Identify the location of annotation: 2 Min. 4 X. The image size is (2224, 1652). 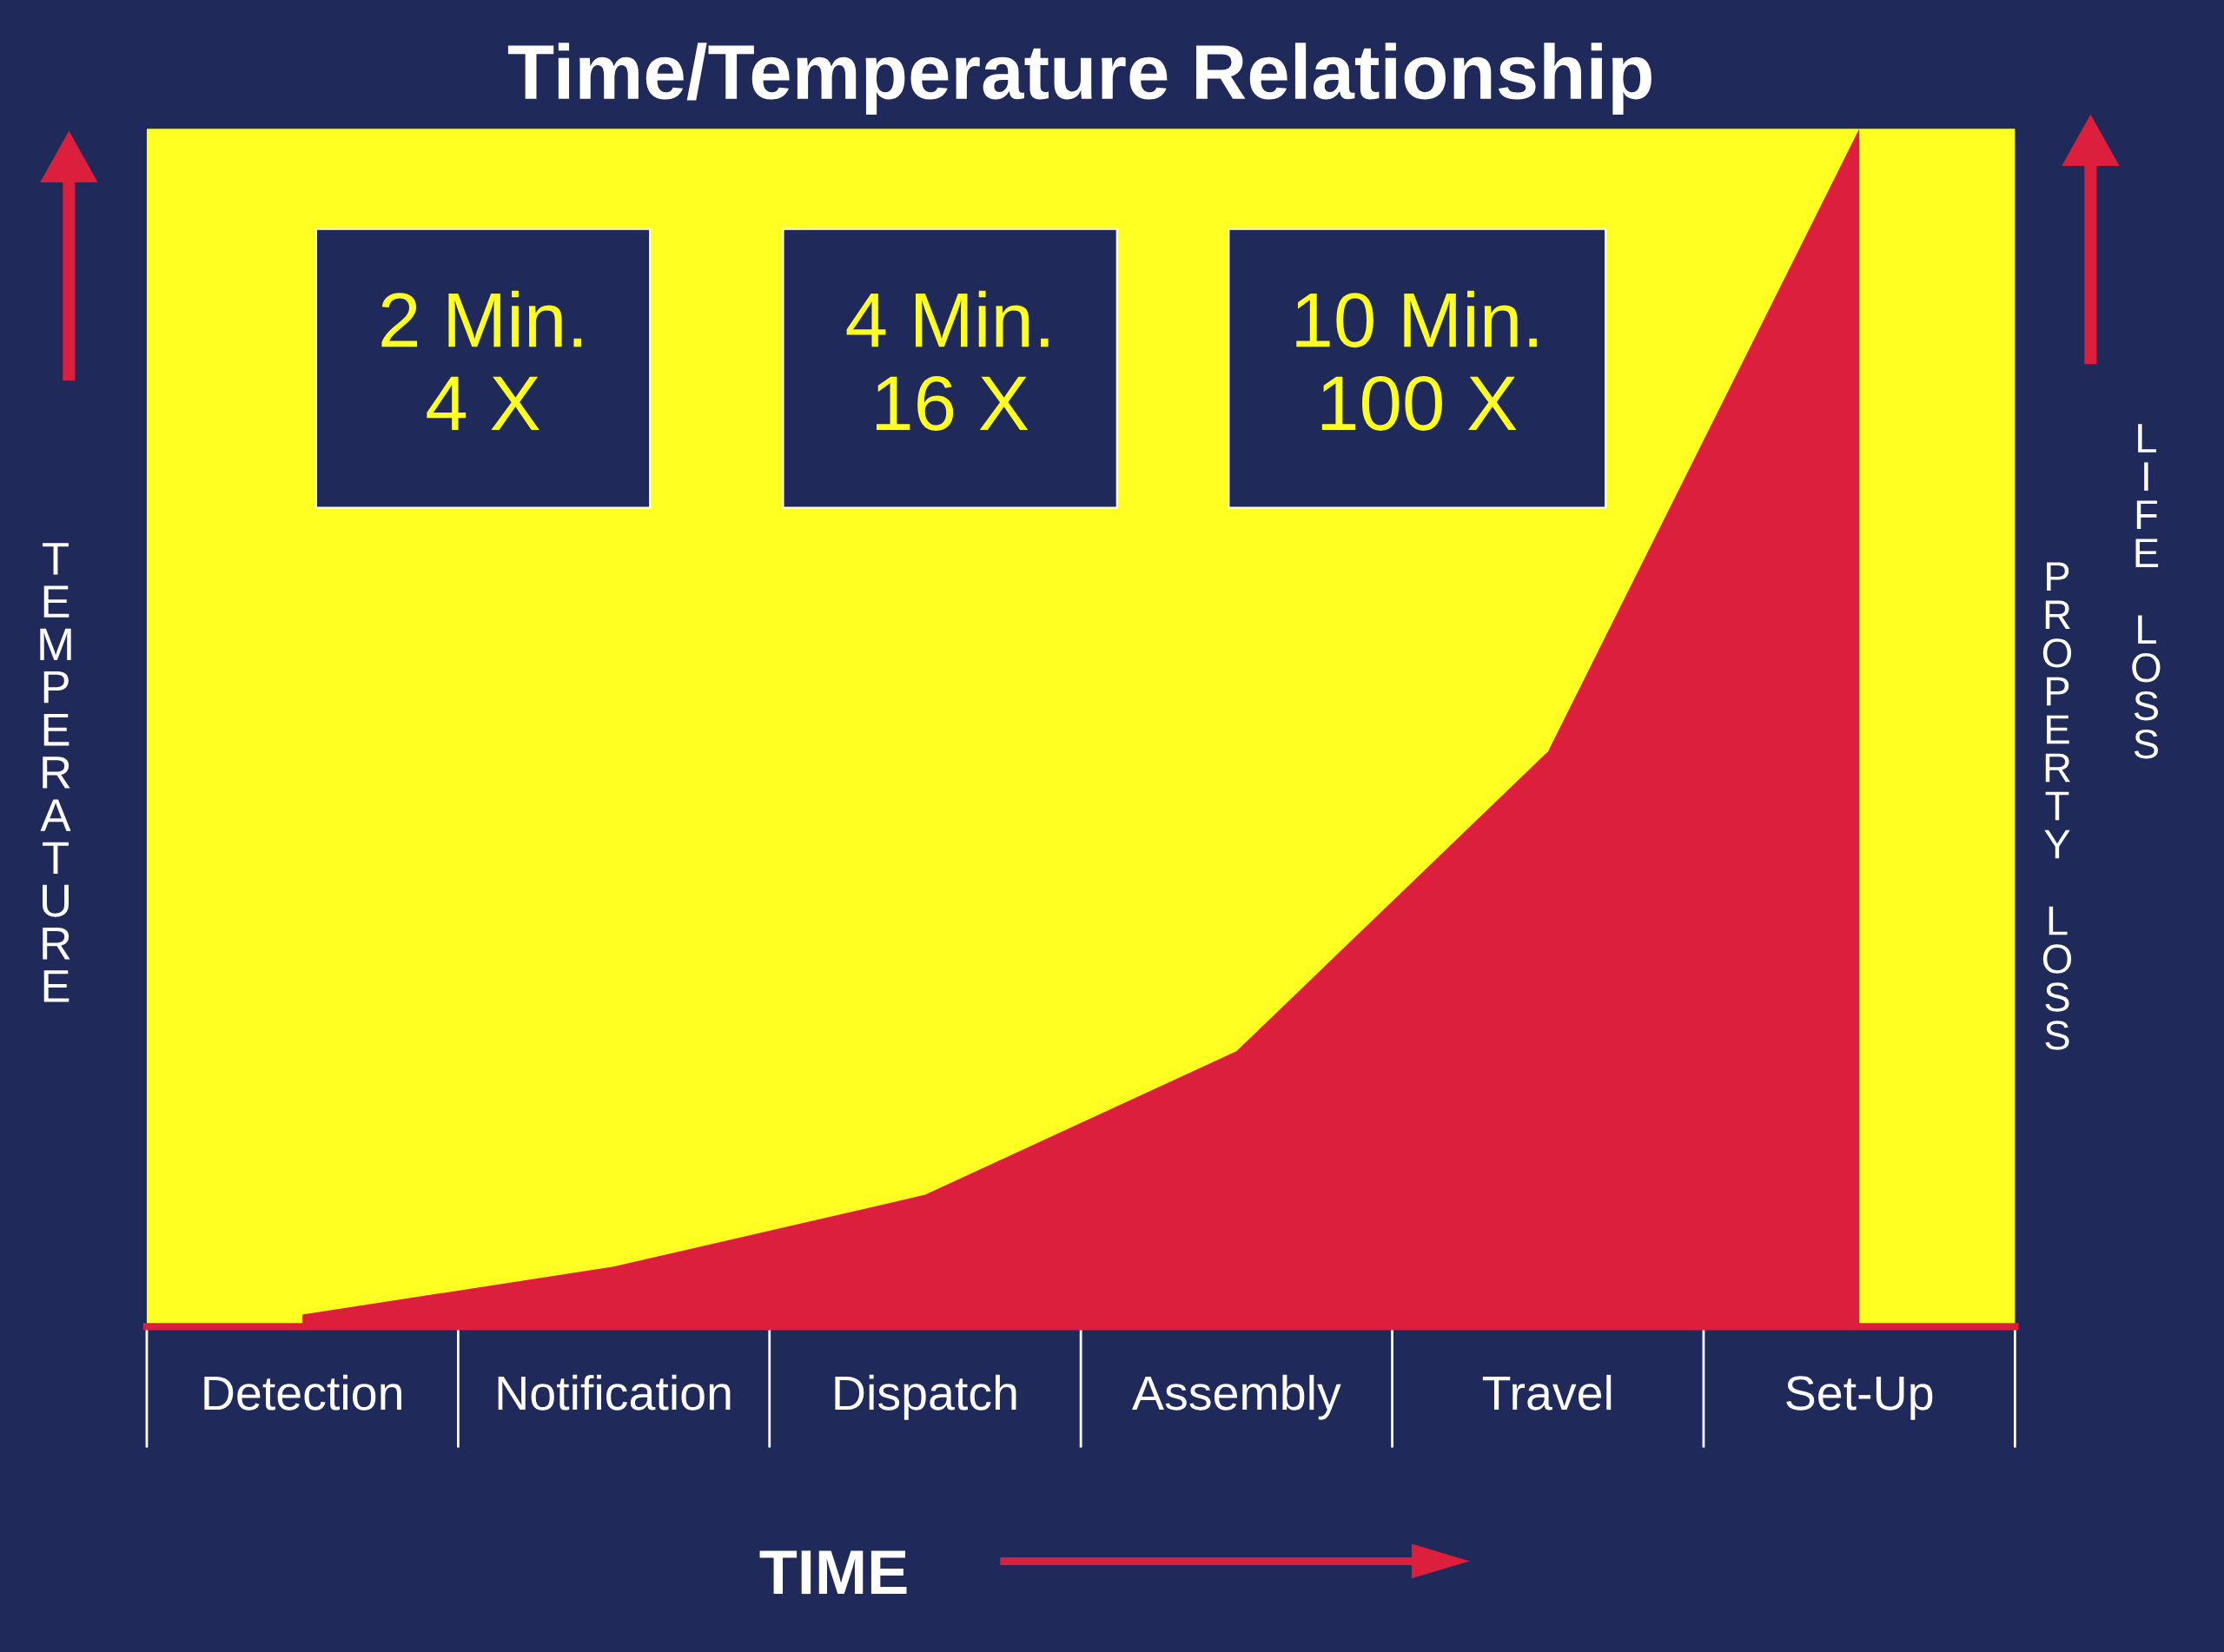
(481, 360).